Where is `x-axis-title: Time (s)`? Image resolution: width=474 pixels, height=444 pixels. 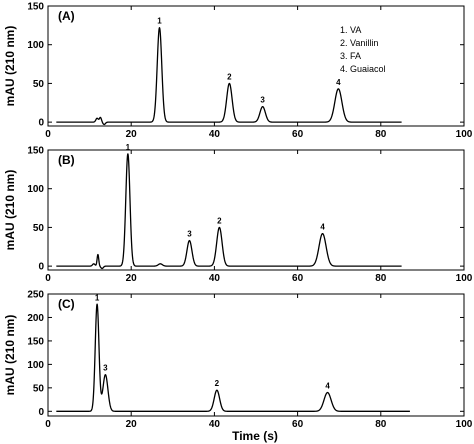
x-axis-title: Time (s) is located at coordinates (255, 436).